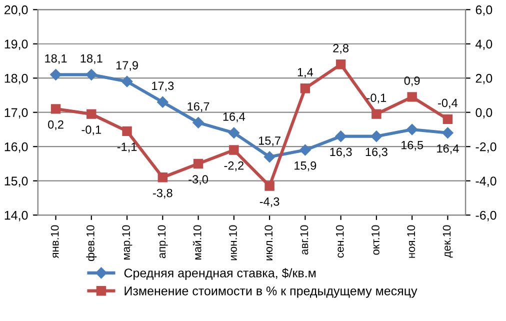 The image size is (506, 321). Describe the element at coordinates (484, 79) in the screenshot. I see `y2-tick-label: 2,0` at that location.